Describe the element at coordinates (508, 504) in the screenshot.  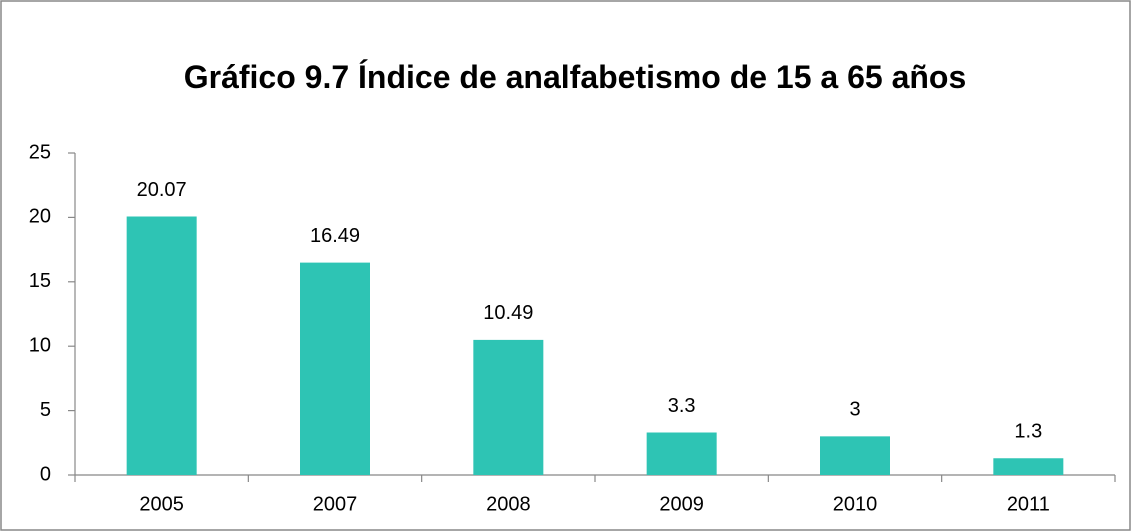
I see `x-tick-label: 2008` at that location.